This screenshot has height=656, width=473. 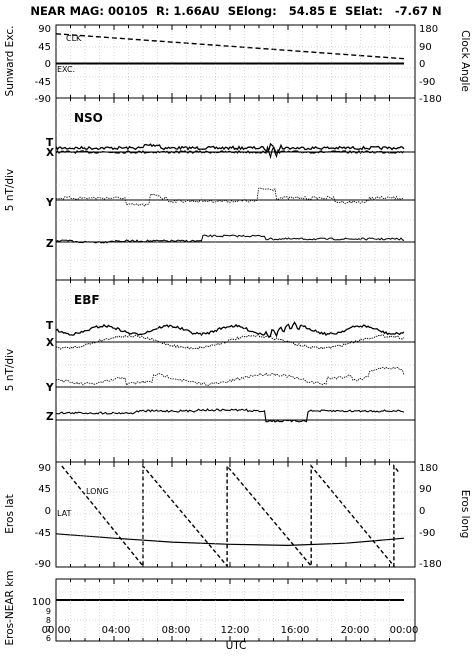 I want to click on nso-component-y: Y, so click(x=49, y=203).